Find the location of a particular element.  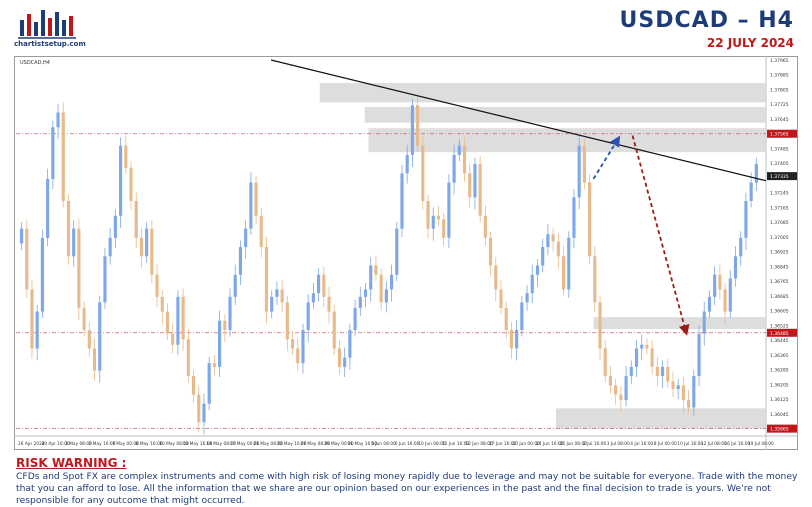

y-tick-label: 1.36445 is located at coordinates (779, 341).